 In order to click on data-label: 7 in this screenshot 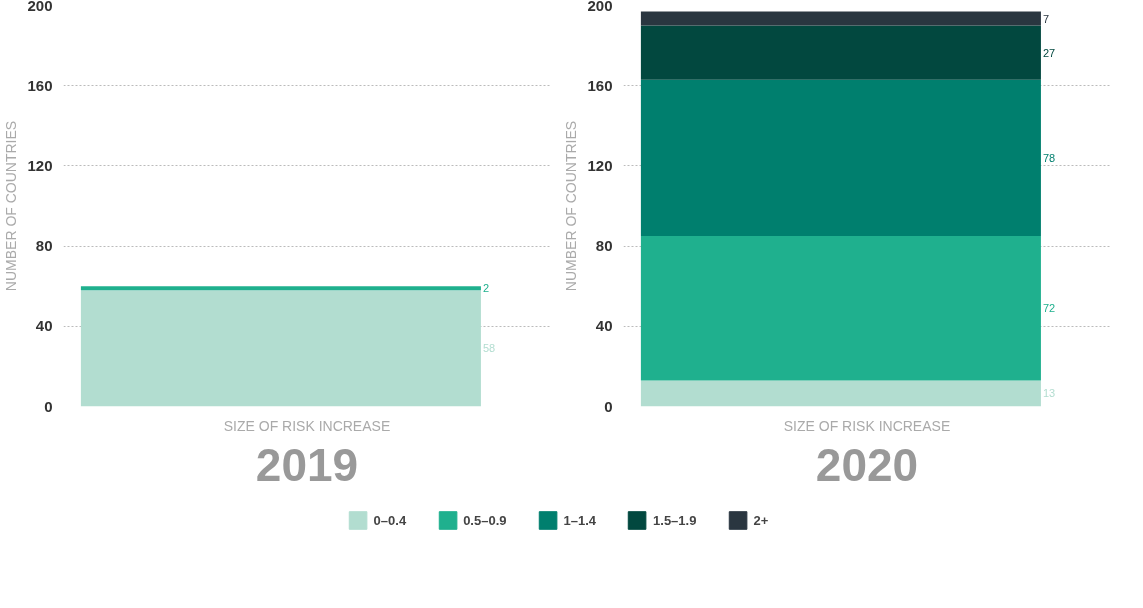, I will do `click(1046, 18)`.